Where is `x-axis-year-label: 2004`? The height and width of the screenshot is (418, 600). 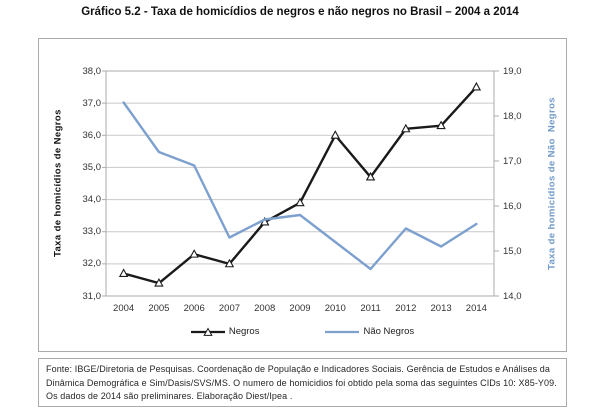
x-axis-year-label: 2004 is located at coordinates (124, 308).